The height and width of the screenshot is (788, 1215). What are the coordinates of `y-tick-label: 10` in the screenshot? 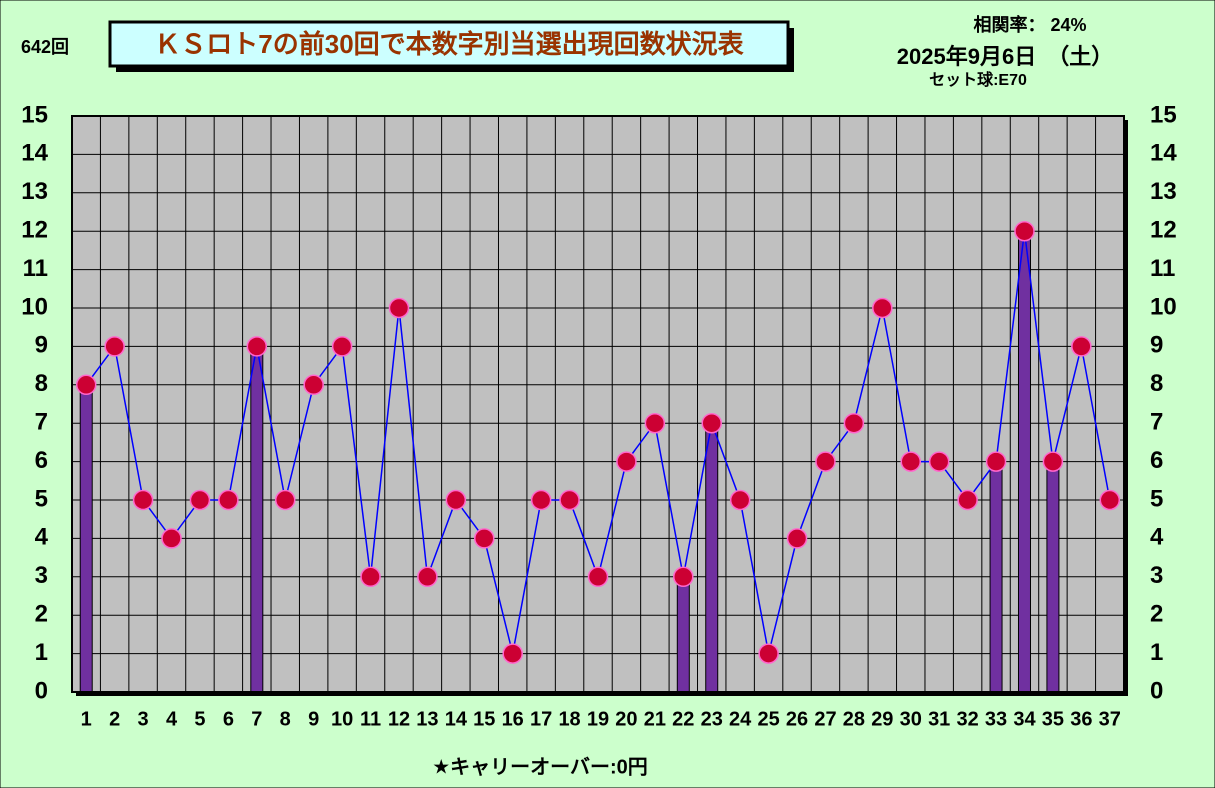 It's located at (34, 306).